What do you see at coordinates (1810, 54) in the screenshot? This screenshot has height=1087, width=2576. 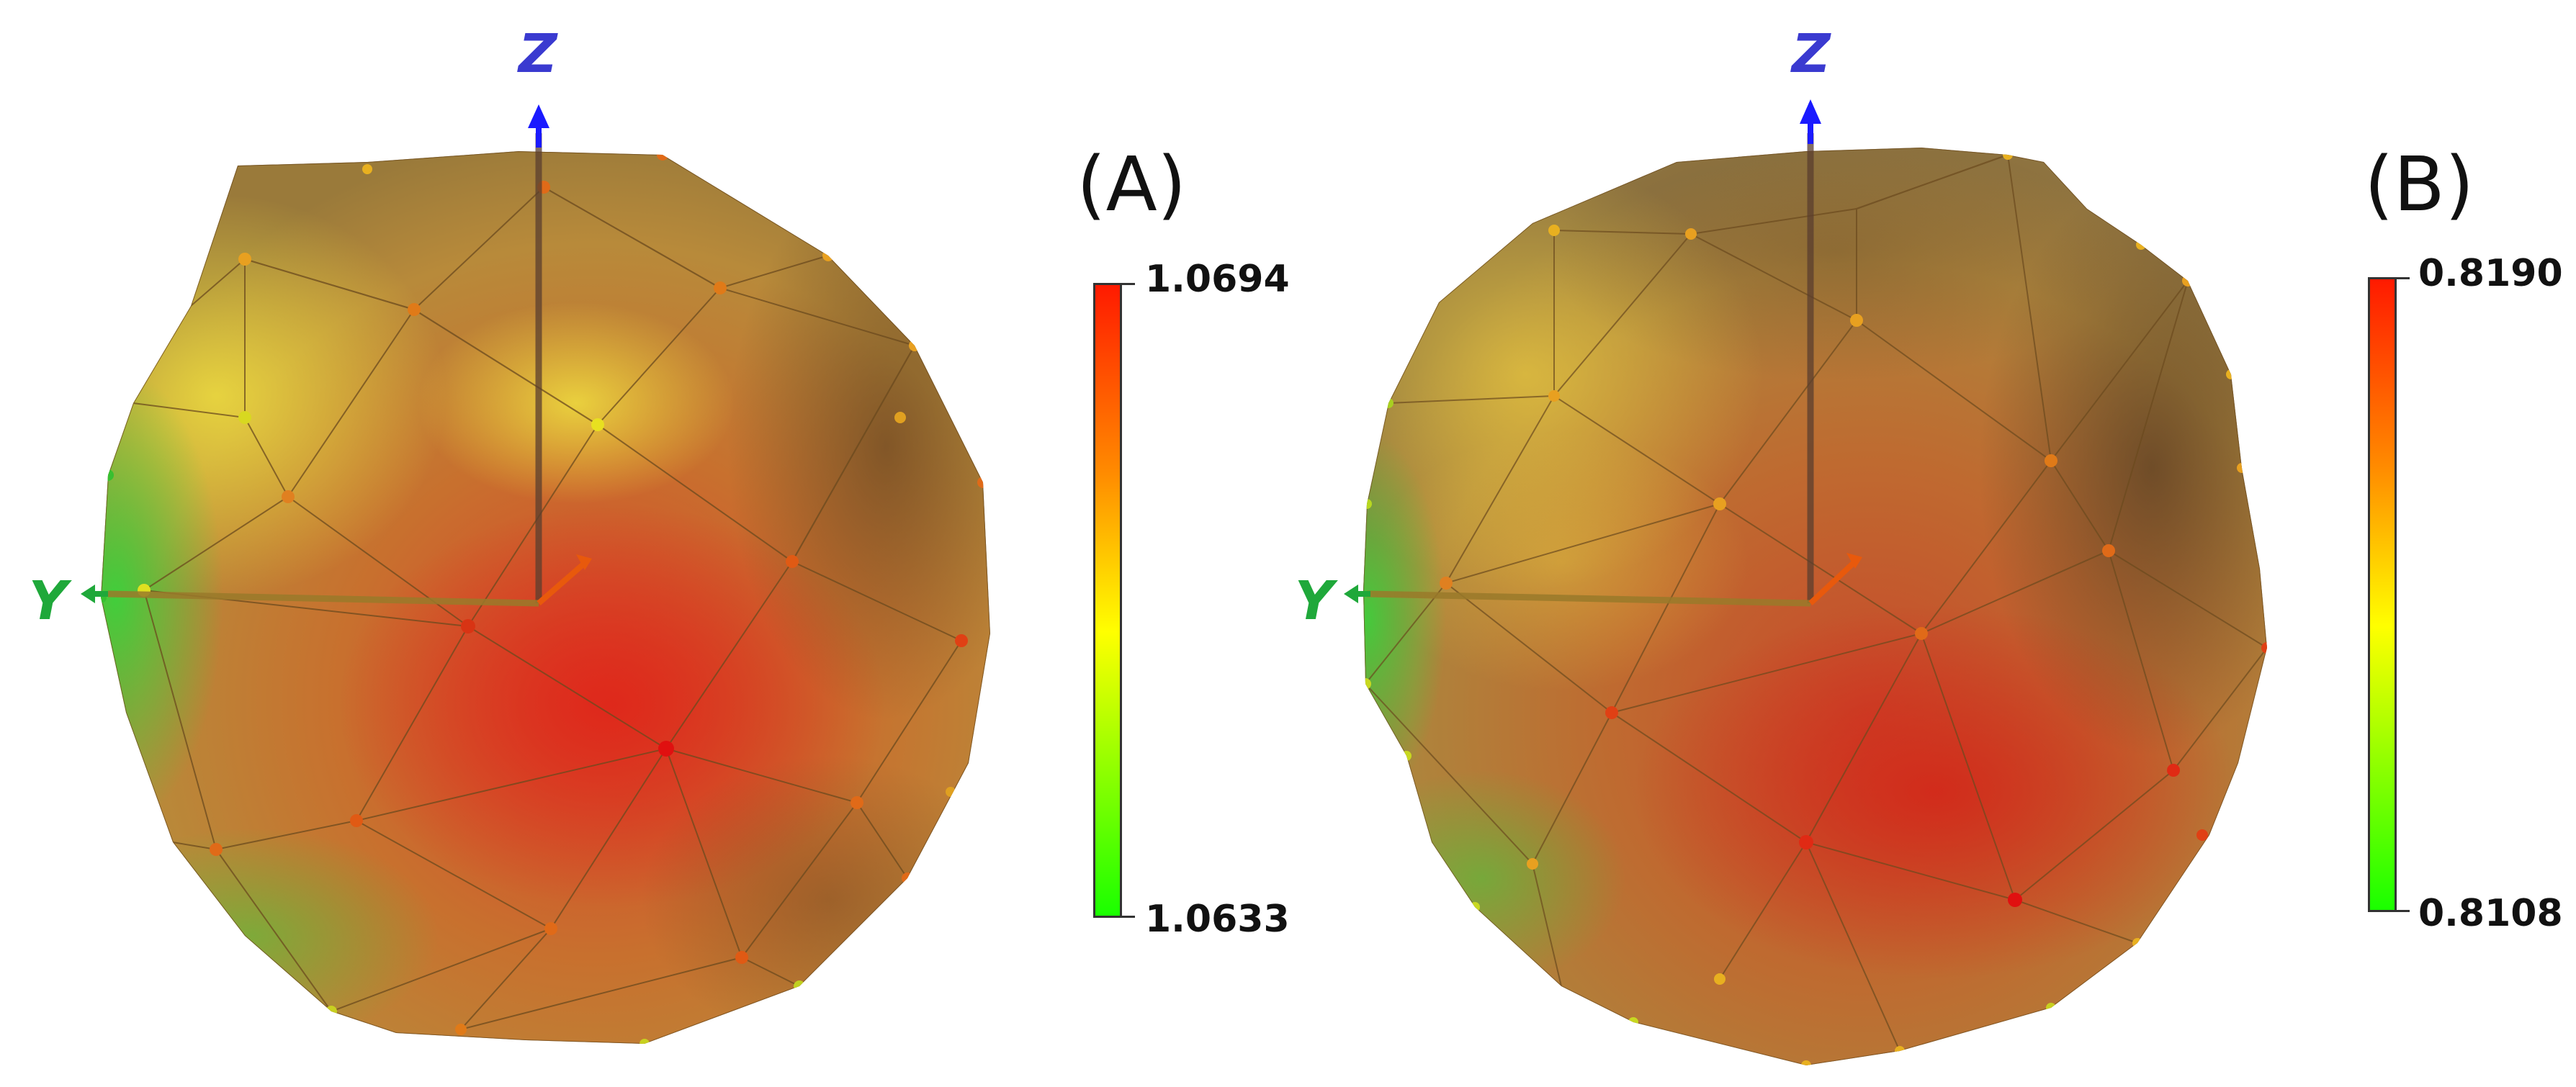 I see `z-axis-label-b: Z` at bounding box center [1810, 54].